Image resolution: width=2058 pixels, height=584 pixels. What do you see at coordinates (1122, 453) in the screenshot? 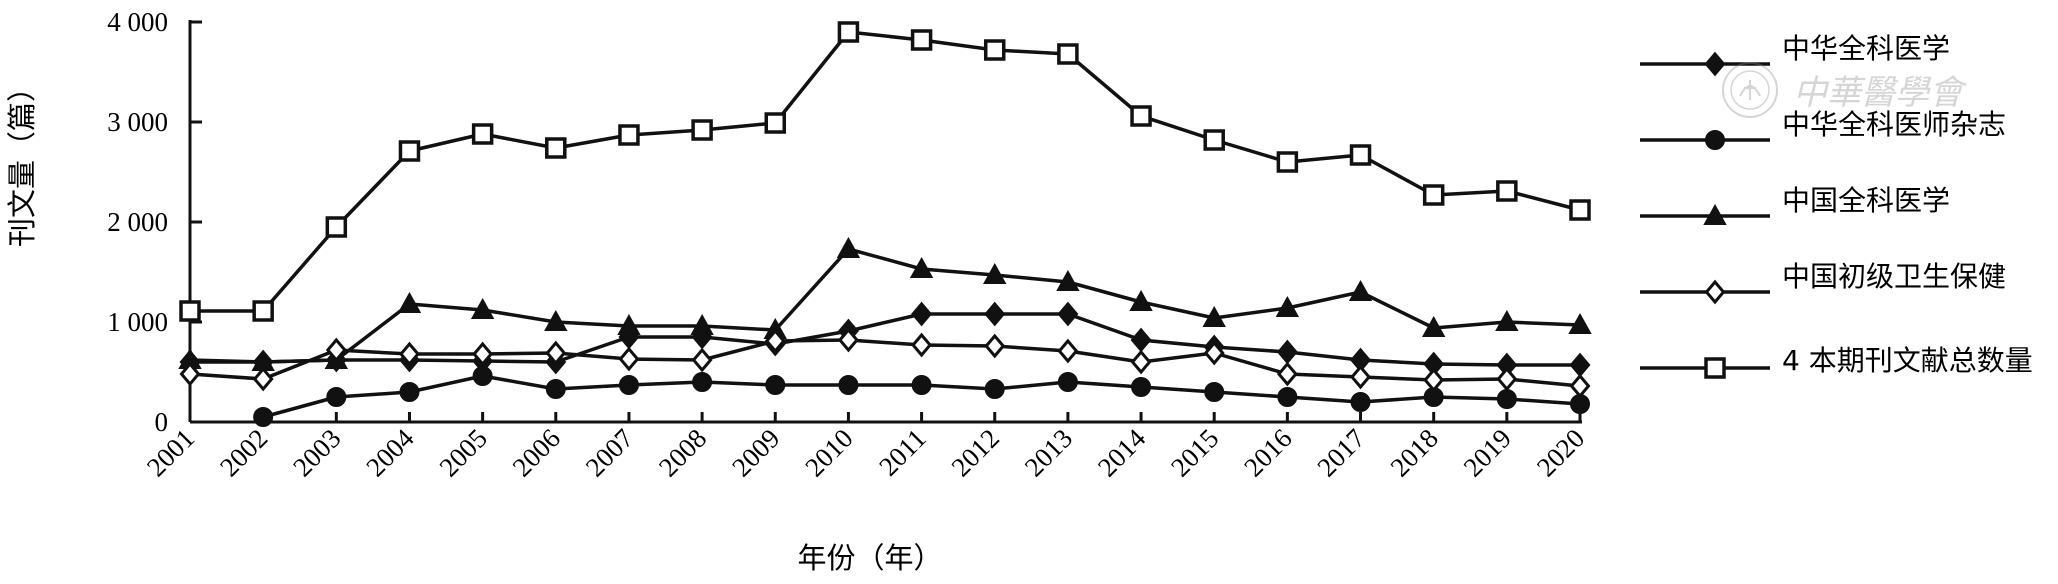
I see `x-tick-label: 2014` at bounding box center [1122, 453].